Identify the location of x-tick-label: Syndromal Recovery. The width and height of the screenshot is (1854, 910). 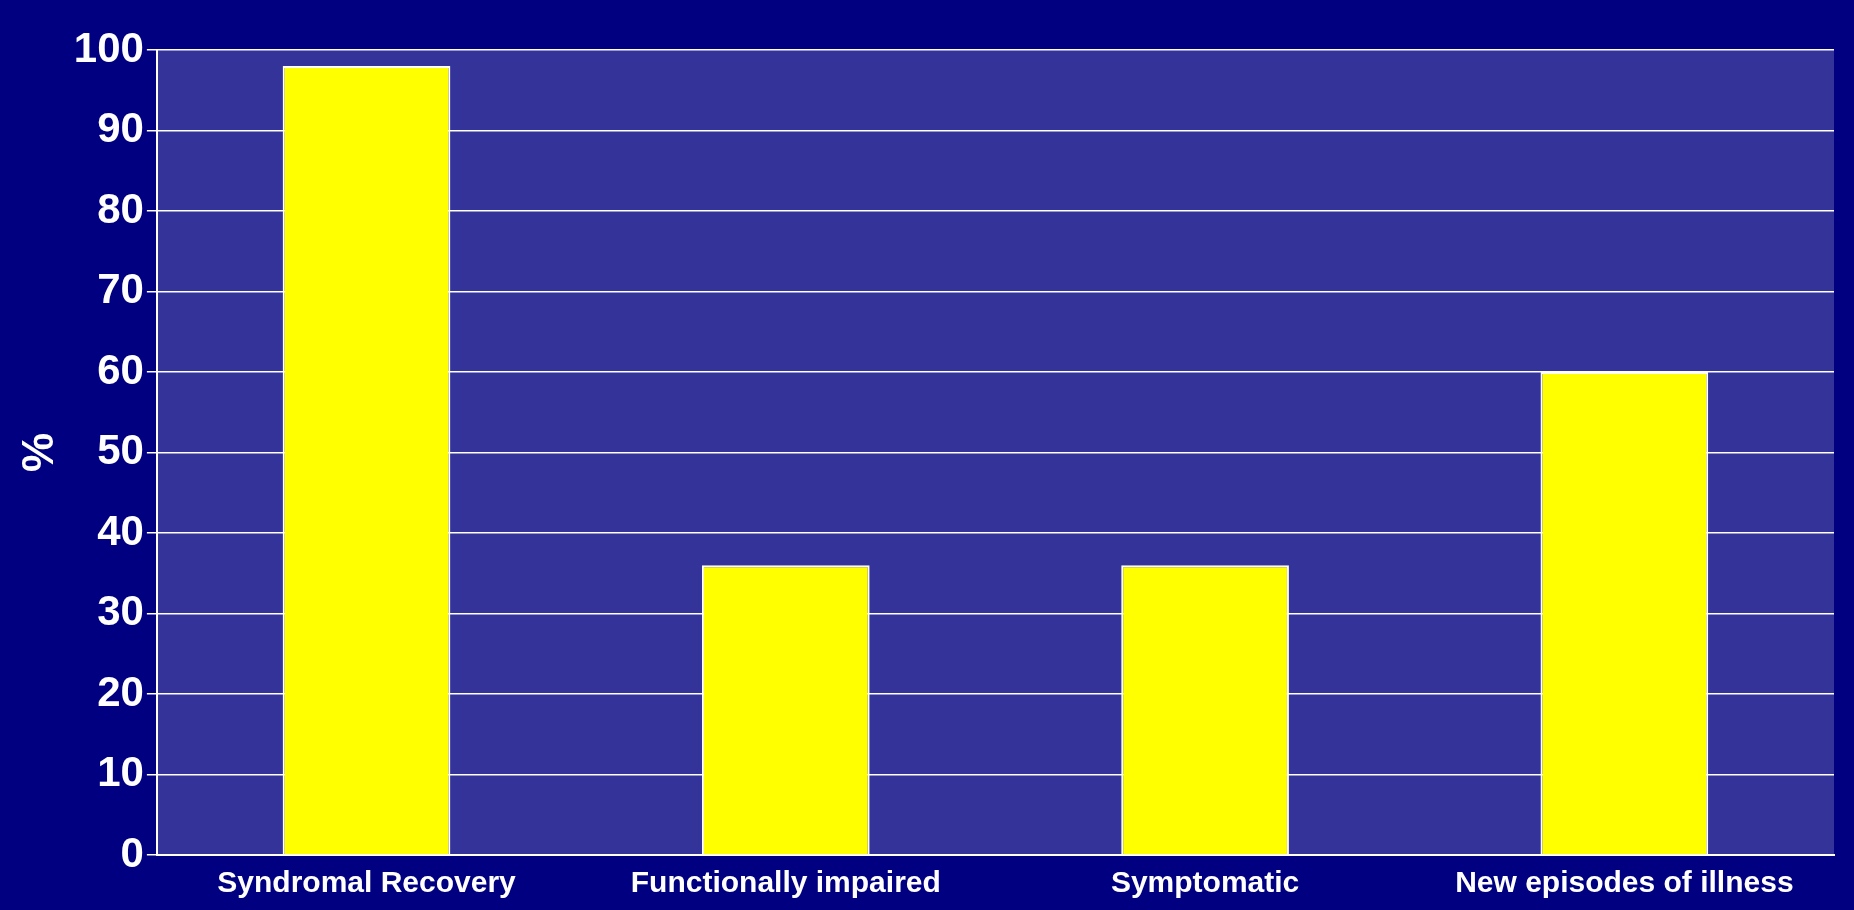
(367, 882).